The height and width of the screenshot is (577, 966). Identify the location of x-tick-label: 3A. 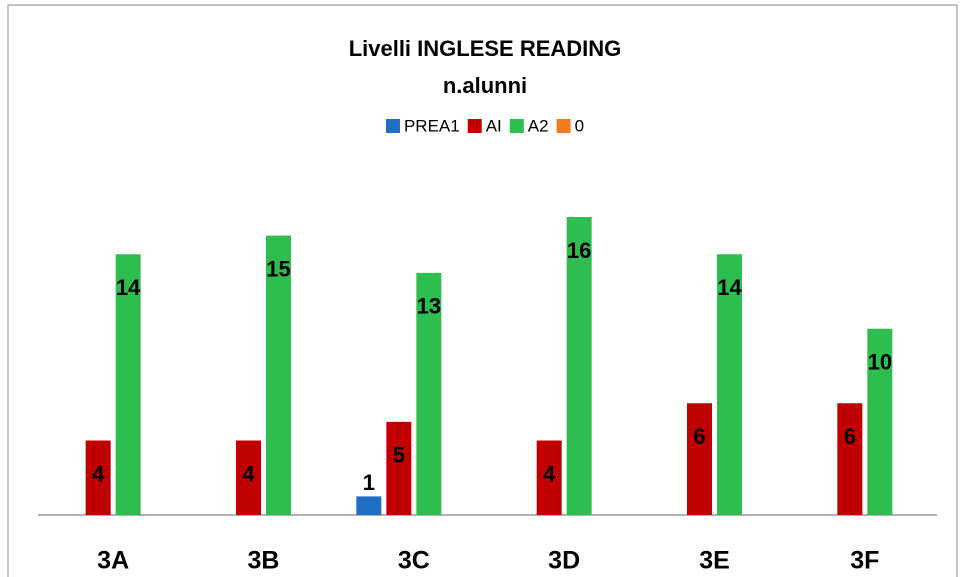
(113, 561).